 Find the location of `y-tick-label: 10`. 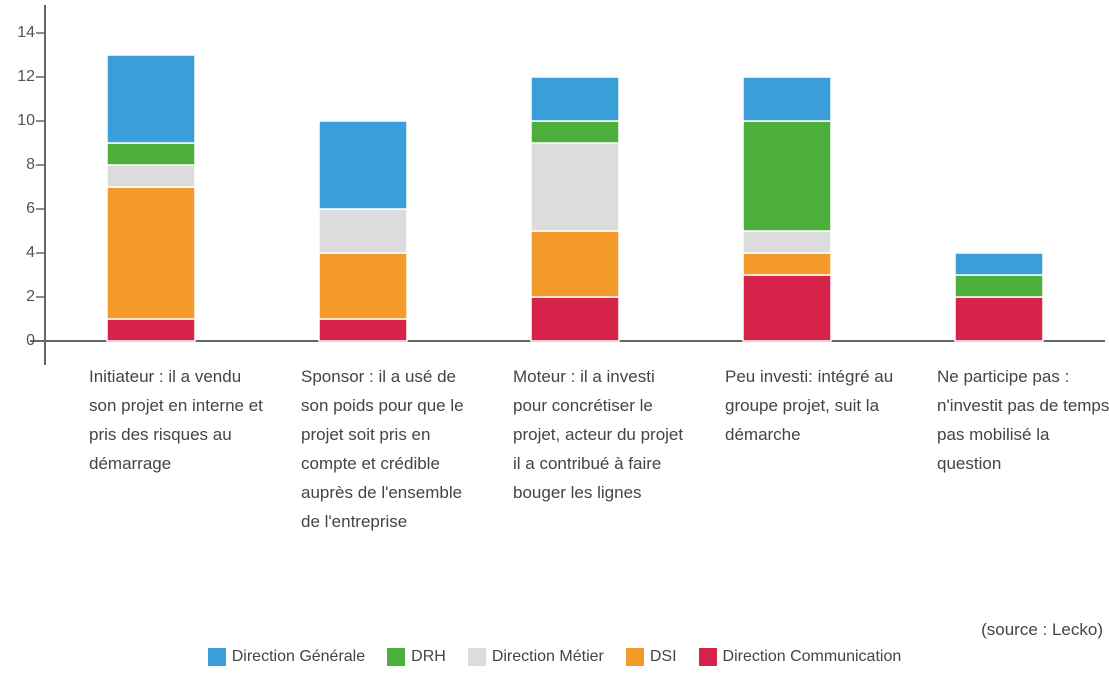

y-tick-label: 10 is located at coordinates (26, 120).